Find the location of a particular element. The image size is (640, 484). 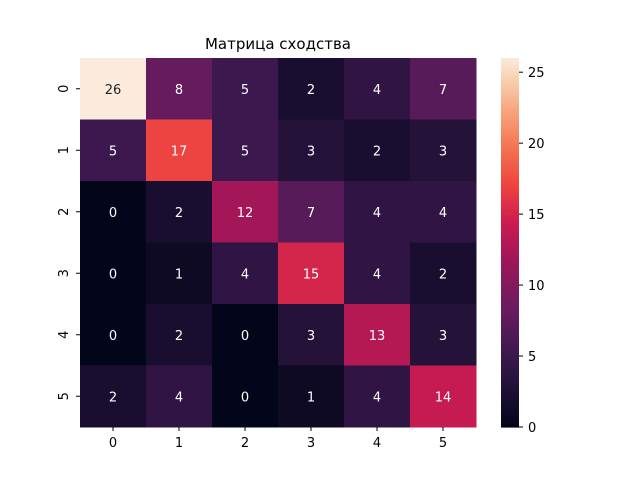

x-axis: 0 1 2 3 4 5 is located at coordinates (278, 439).